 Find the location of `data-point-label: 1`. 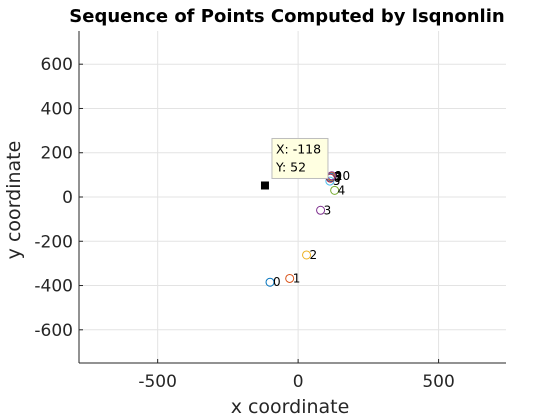

data-point-label: 1 is located at coordinates (297, 278).